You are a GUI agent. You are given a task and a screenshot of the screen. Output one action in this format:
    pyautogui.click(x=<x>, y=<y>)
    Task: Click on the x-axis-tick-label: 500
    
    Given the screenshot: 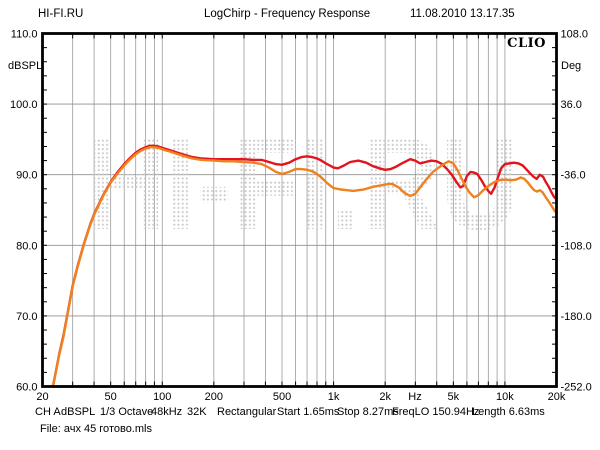 What is the action you would take?
    pyautogui.click(x=282, y=397)
    